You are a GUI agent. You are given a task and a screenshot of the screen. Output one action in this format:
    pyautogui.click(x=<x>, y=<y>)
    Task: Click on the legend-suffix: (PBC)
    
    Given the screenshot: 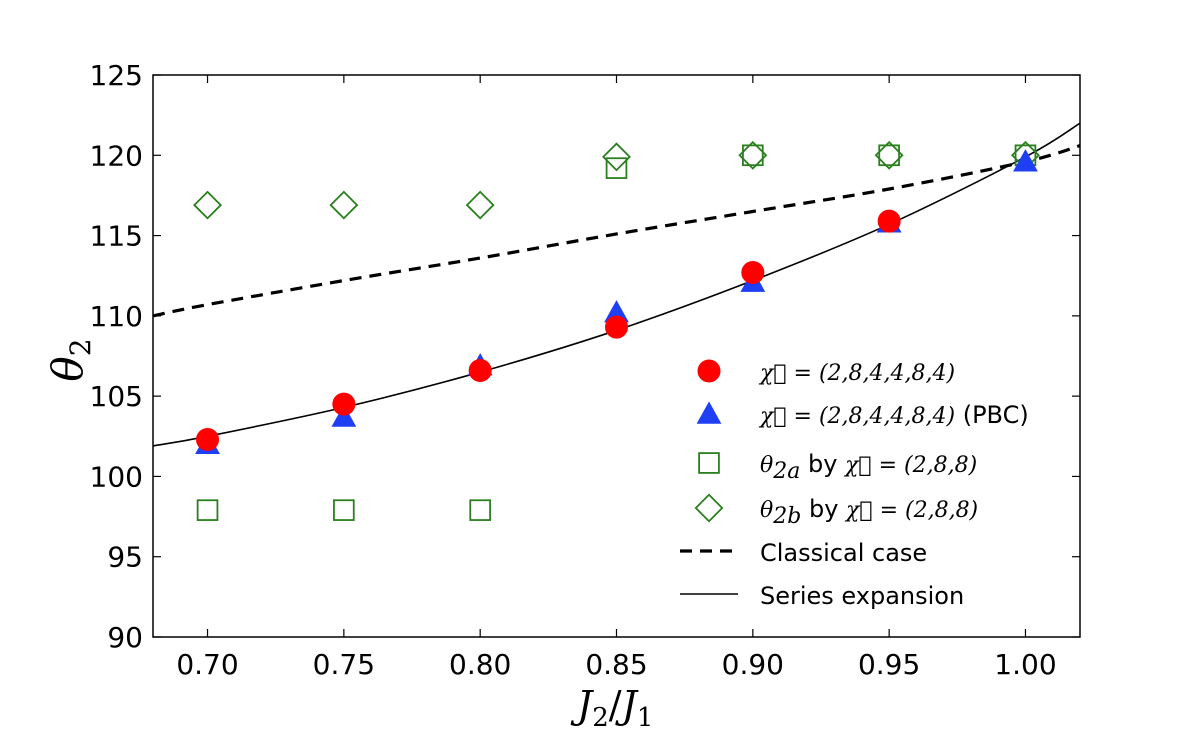 What is the action you would take?
    pyautogui.click(x=992, y=415)
    